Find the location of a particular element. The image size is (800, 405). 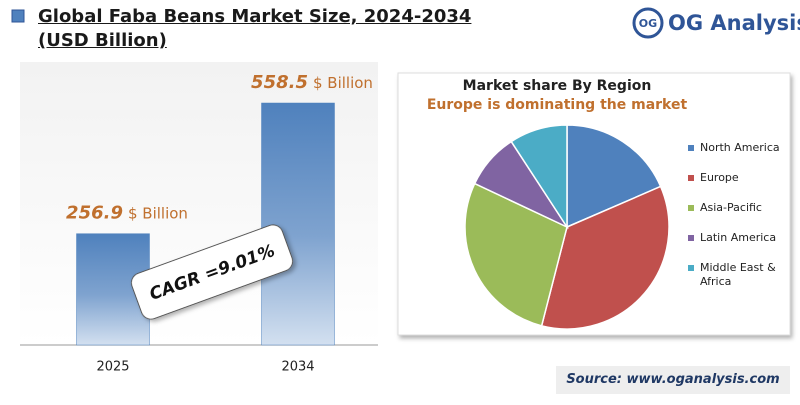

logo-name: OG Analysis is located at coordinates (734, 23).